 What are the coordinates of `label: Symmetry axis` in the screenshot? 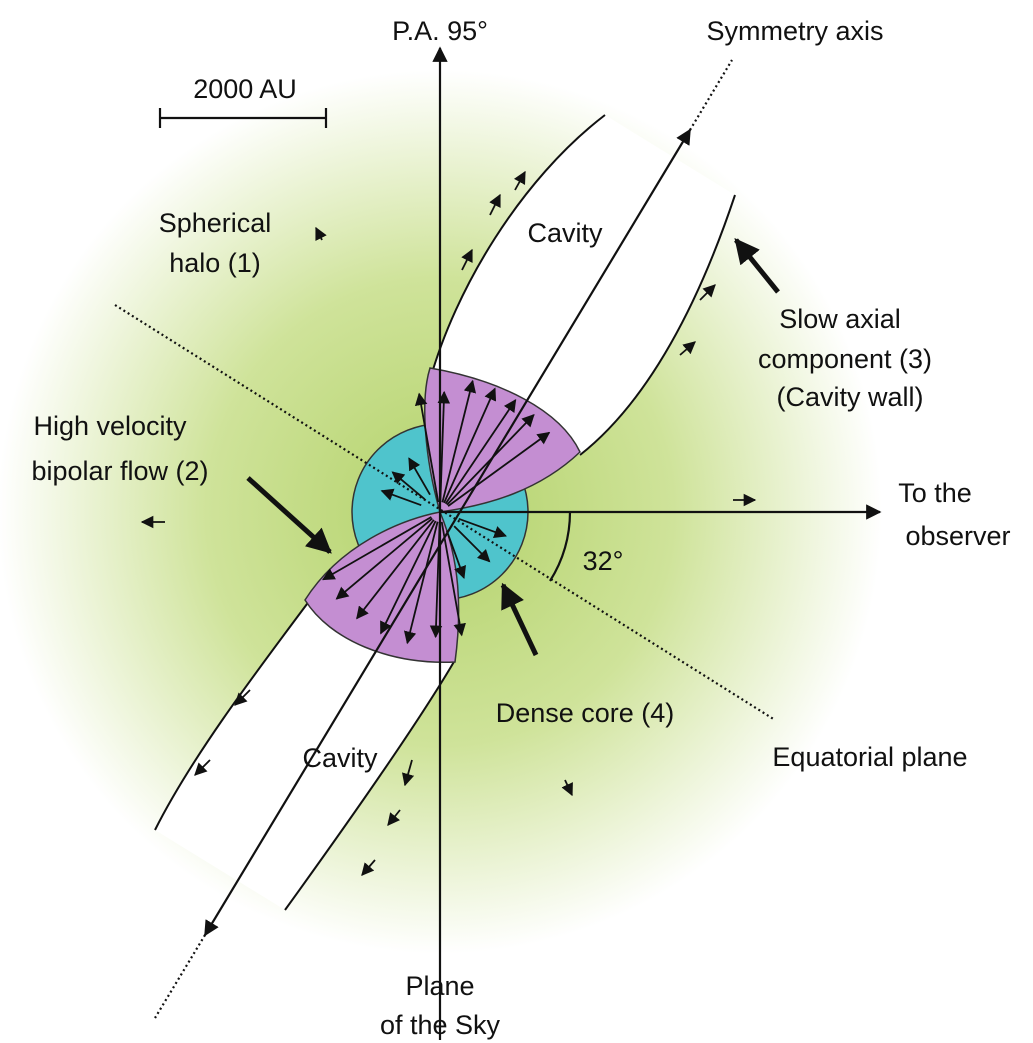 It's located at (794, 31).